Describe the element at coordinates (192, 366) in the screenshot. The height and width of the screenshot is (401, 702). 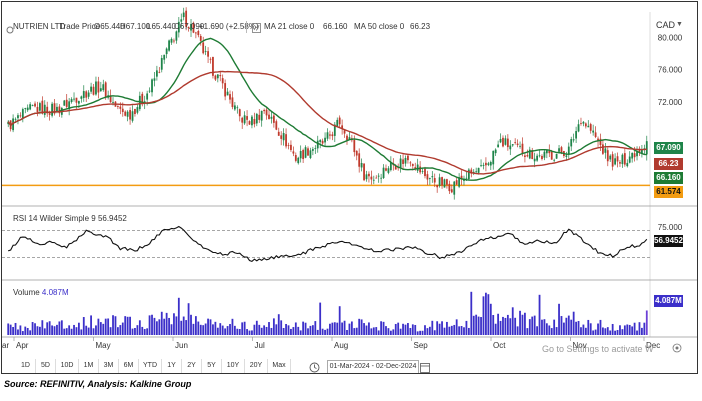
I see `period-button-2y: 2Y` at that location.